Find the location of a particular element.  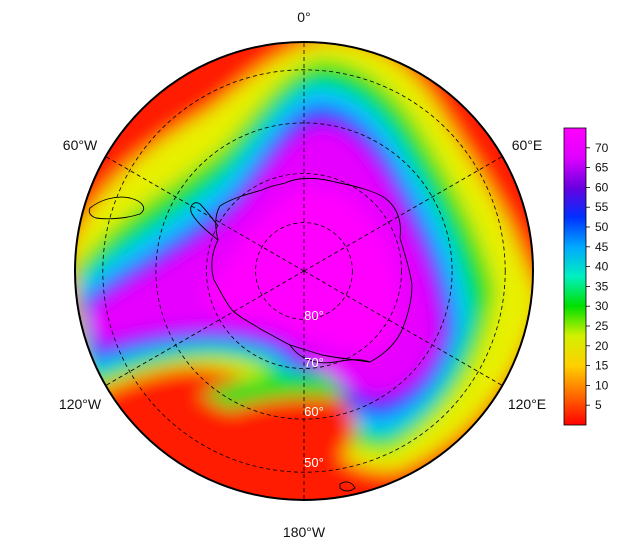

colorbar-tick-label: 25 is located at coordinates (602, 326).